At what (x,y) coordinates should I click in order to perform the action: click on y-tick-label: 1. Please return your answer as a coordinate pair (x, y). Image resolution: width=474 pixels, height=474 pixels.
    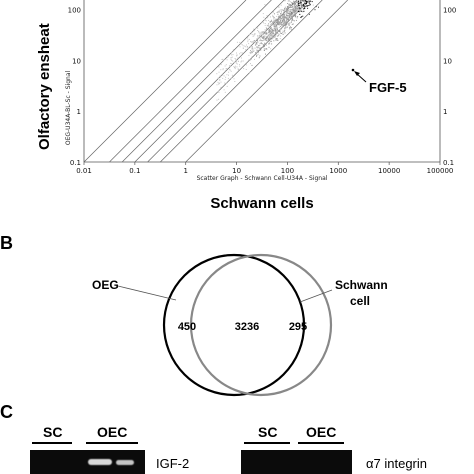
    Looking at the image, I should click on (79, 112).